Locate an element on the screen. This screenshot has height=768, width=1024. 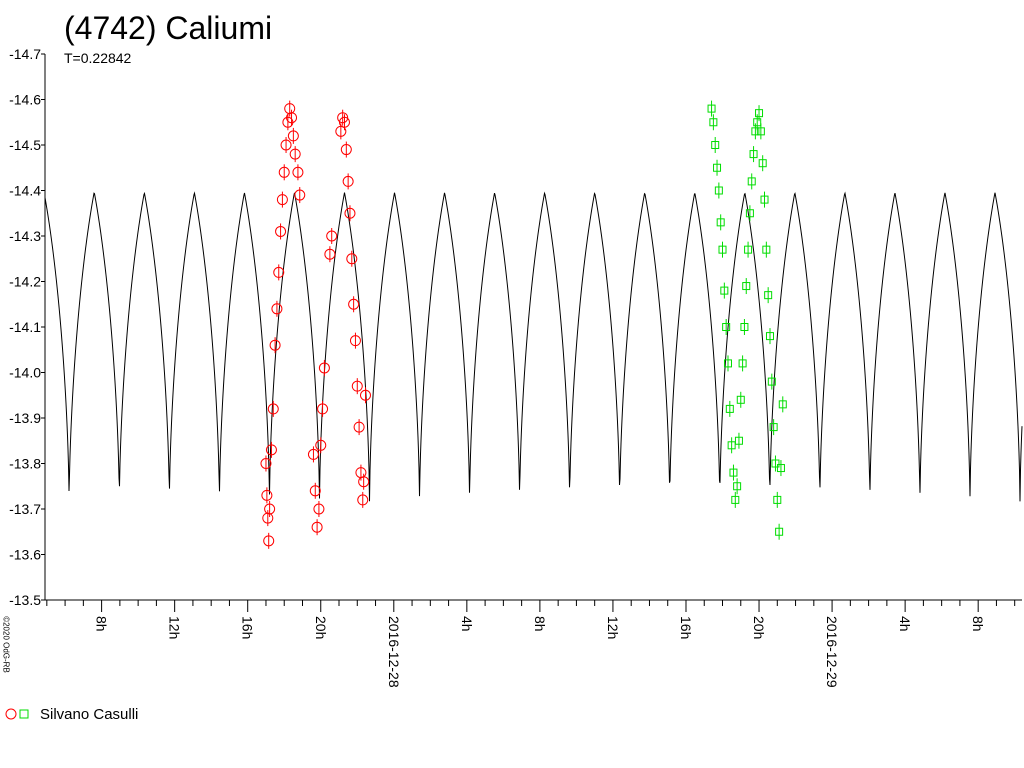
y-tick-label: -14.0 is located at coordinates (25, 373).